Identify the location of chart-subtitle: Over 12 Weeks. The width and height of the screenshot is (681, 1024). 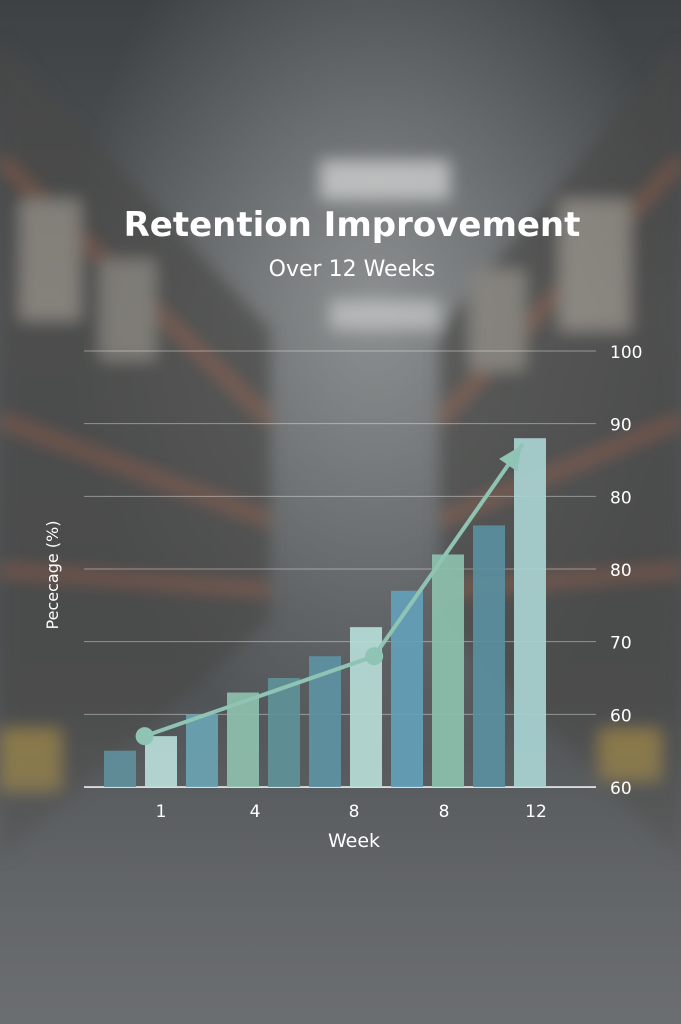
(352, 269).